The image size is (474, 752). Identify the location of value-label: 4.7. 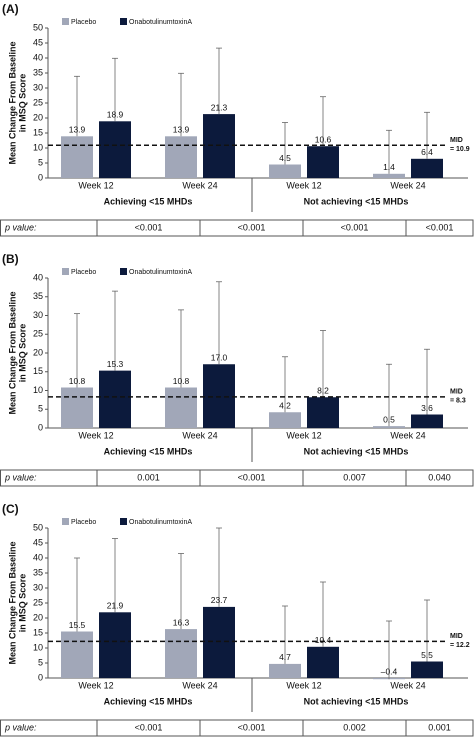
(285, 657).